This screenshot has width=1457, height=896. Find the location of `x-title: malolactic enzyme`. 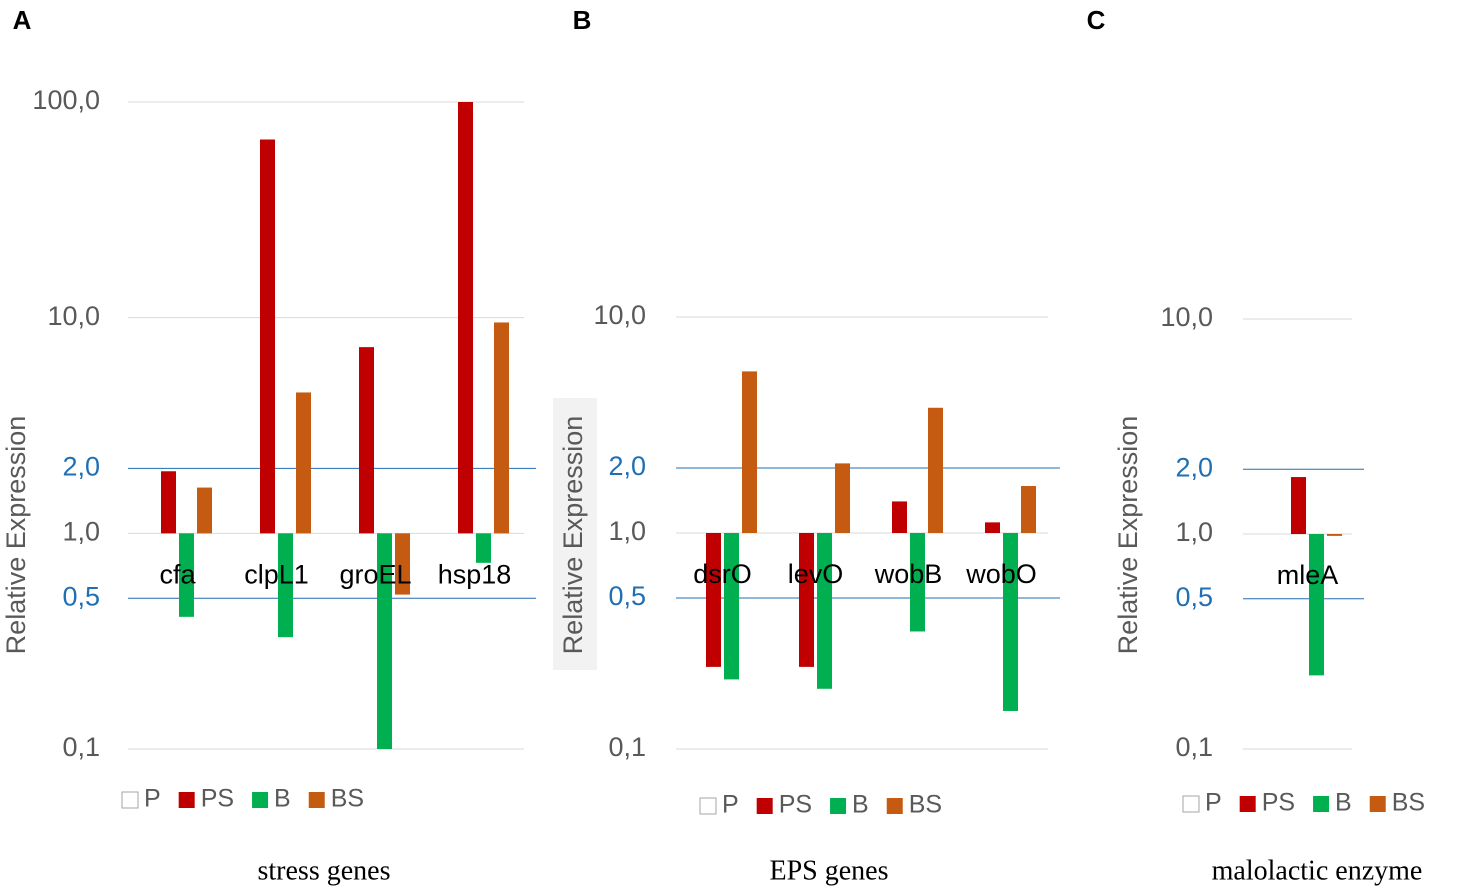

x-title: malolactic enzyme is located at coordinates (1317, 870).